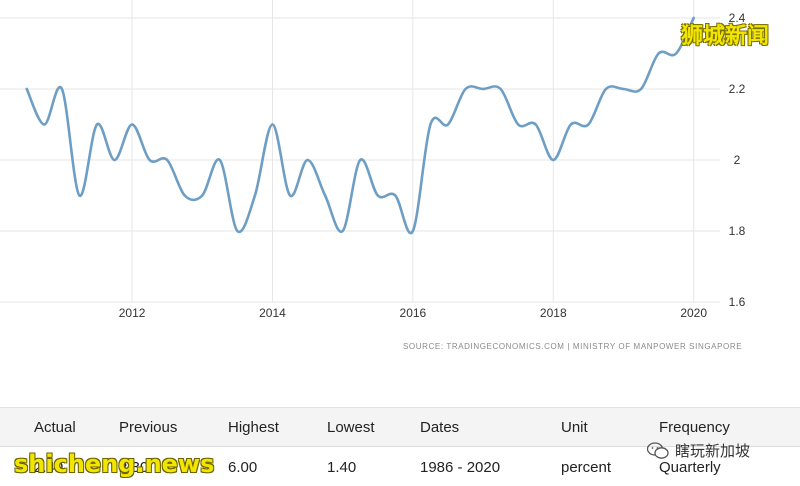 Image resolution: width=800 pixels, height=486 pixels. Describe the element at coordinates (737, 160) in the screenshot. I see `y-tick-label: 2` at that location.